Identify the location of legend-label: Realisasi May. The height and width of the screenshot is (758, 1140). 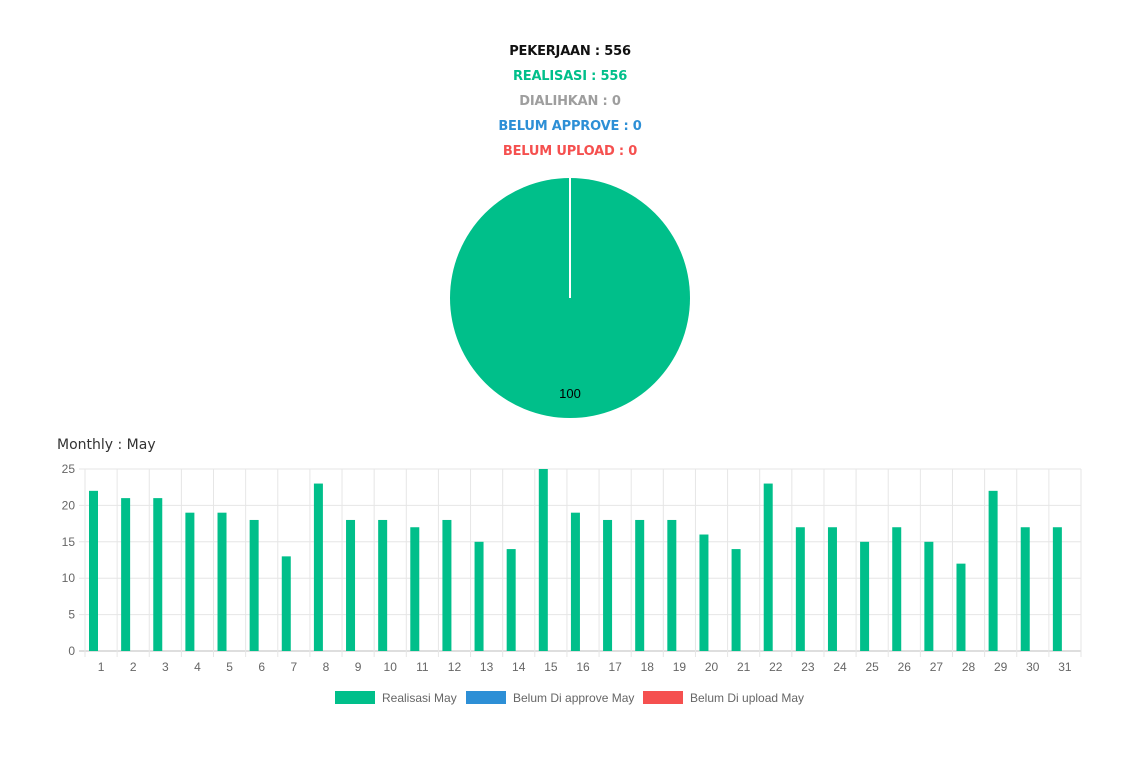
(419, 698).